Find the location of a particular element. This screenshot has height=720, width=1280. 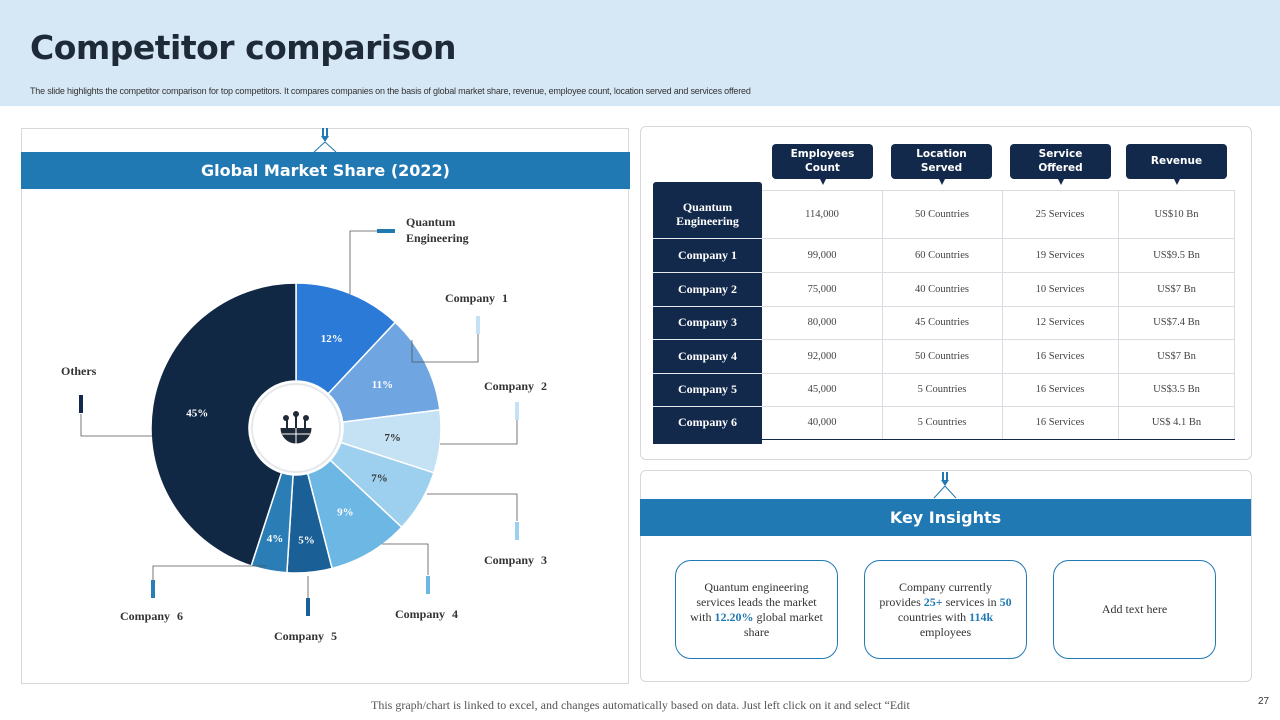

pie-value-label: 12% is located at coordinates (332, 339).